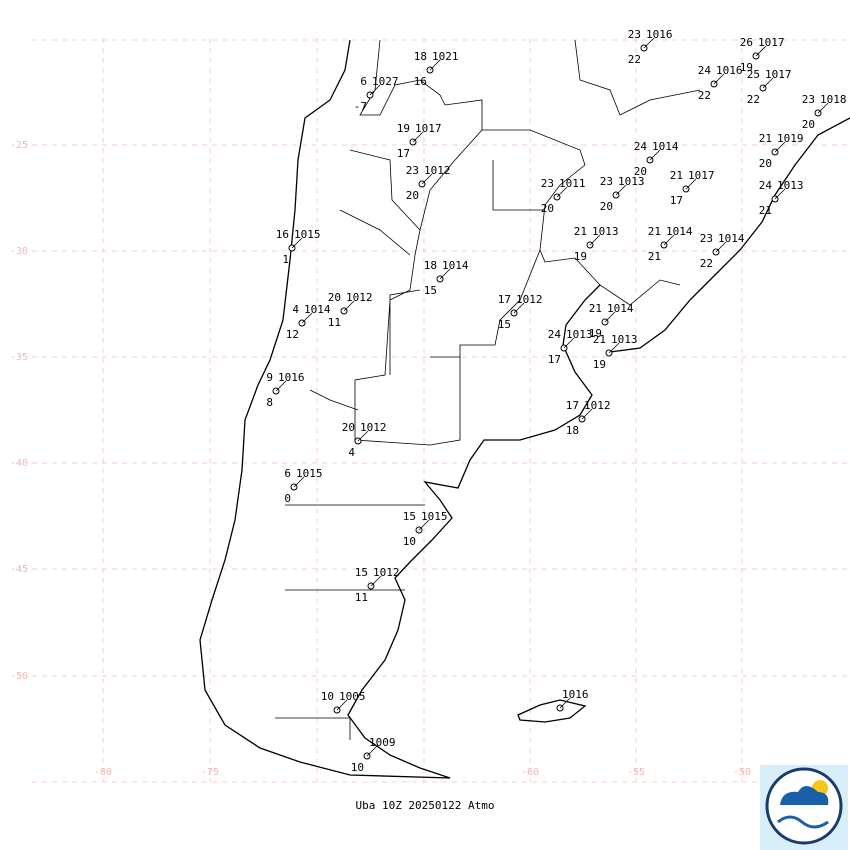 The height and width of the screenshot is (850, 850). Describe the element at coordinates (348, 427) in the screenshot. I see `temperature: 20` at that location.